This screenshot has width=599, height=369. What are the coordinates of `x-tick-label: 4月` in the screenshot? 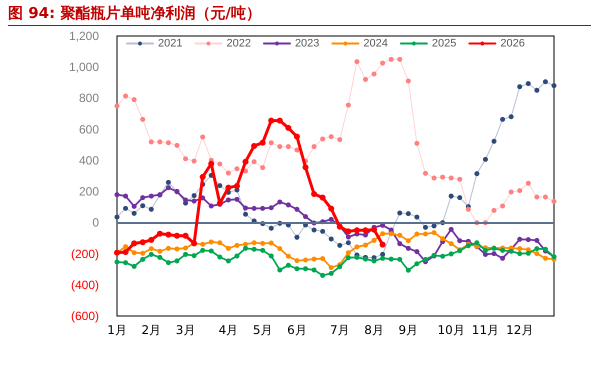 It's located at (228, 330).